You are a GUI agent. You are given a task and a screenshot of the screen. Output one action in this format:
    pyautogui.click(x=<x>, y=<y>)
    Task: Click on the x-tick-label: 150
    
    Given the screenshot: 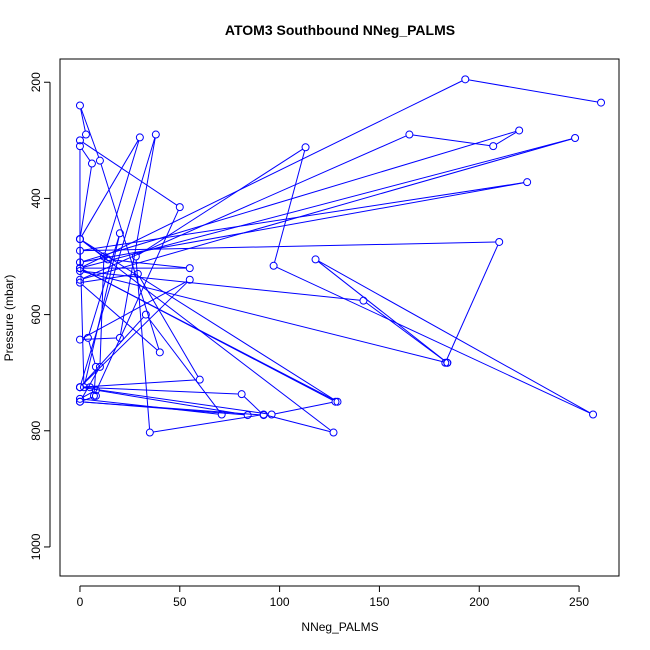 What is the action you would take?
    pyautogui.click(x=379, y=602)
    